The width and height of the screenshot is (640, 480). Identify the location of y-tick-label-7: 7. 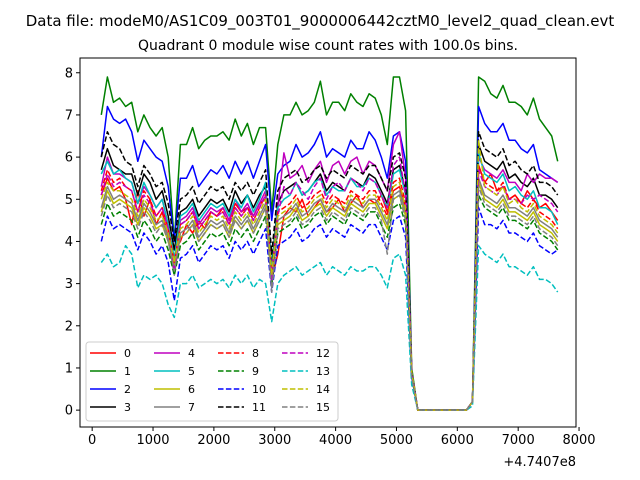
(69, 115).